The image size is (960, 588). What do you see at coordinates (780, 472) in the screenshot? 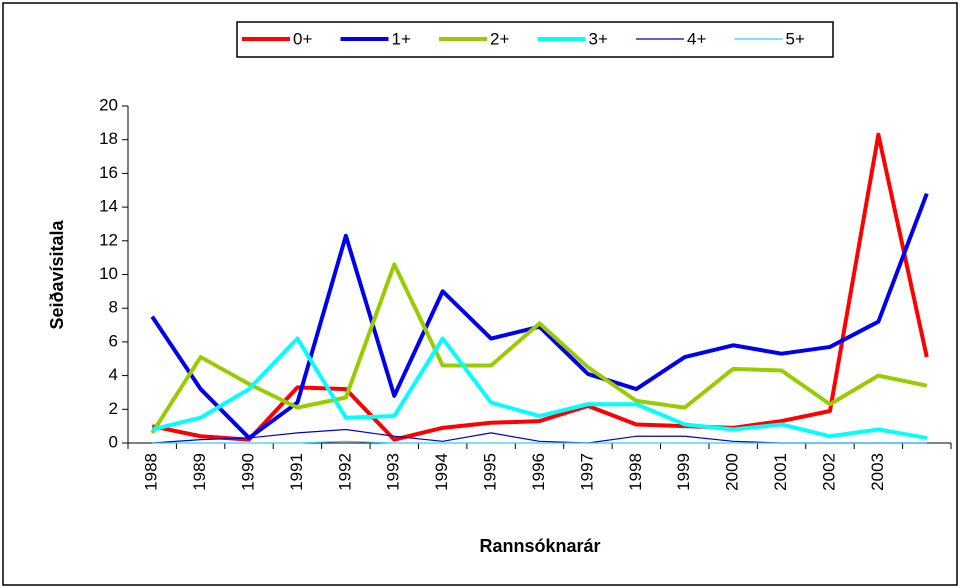
I see `x-tick-label: 2001` at bounding box center [780, 472].